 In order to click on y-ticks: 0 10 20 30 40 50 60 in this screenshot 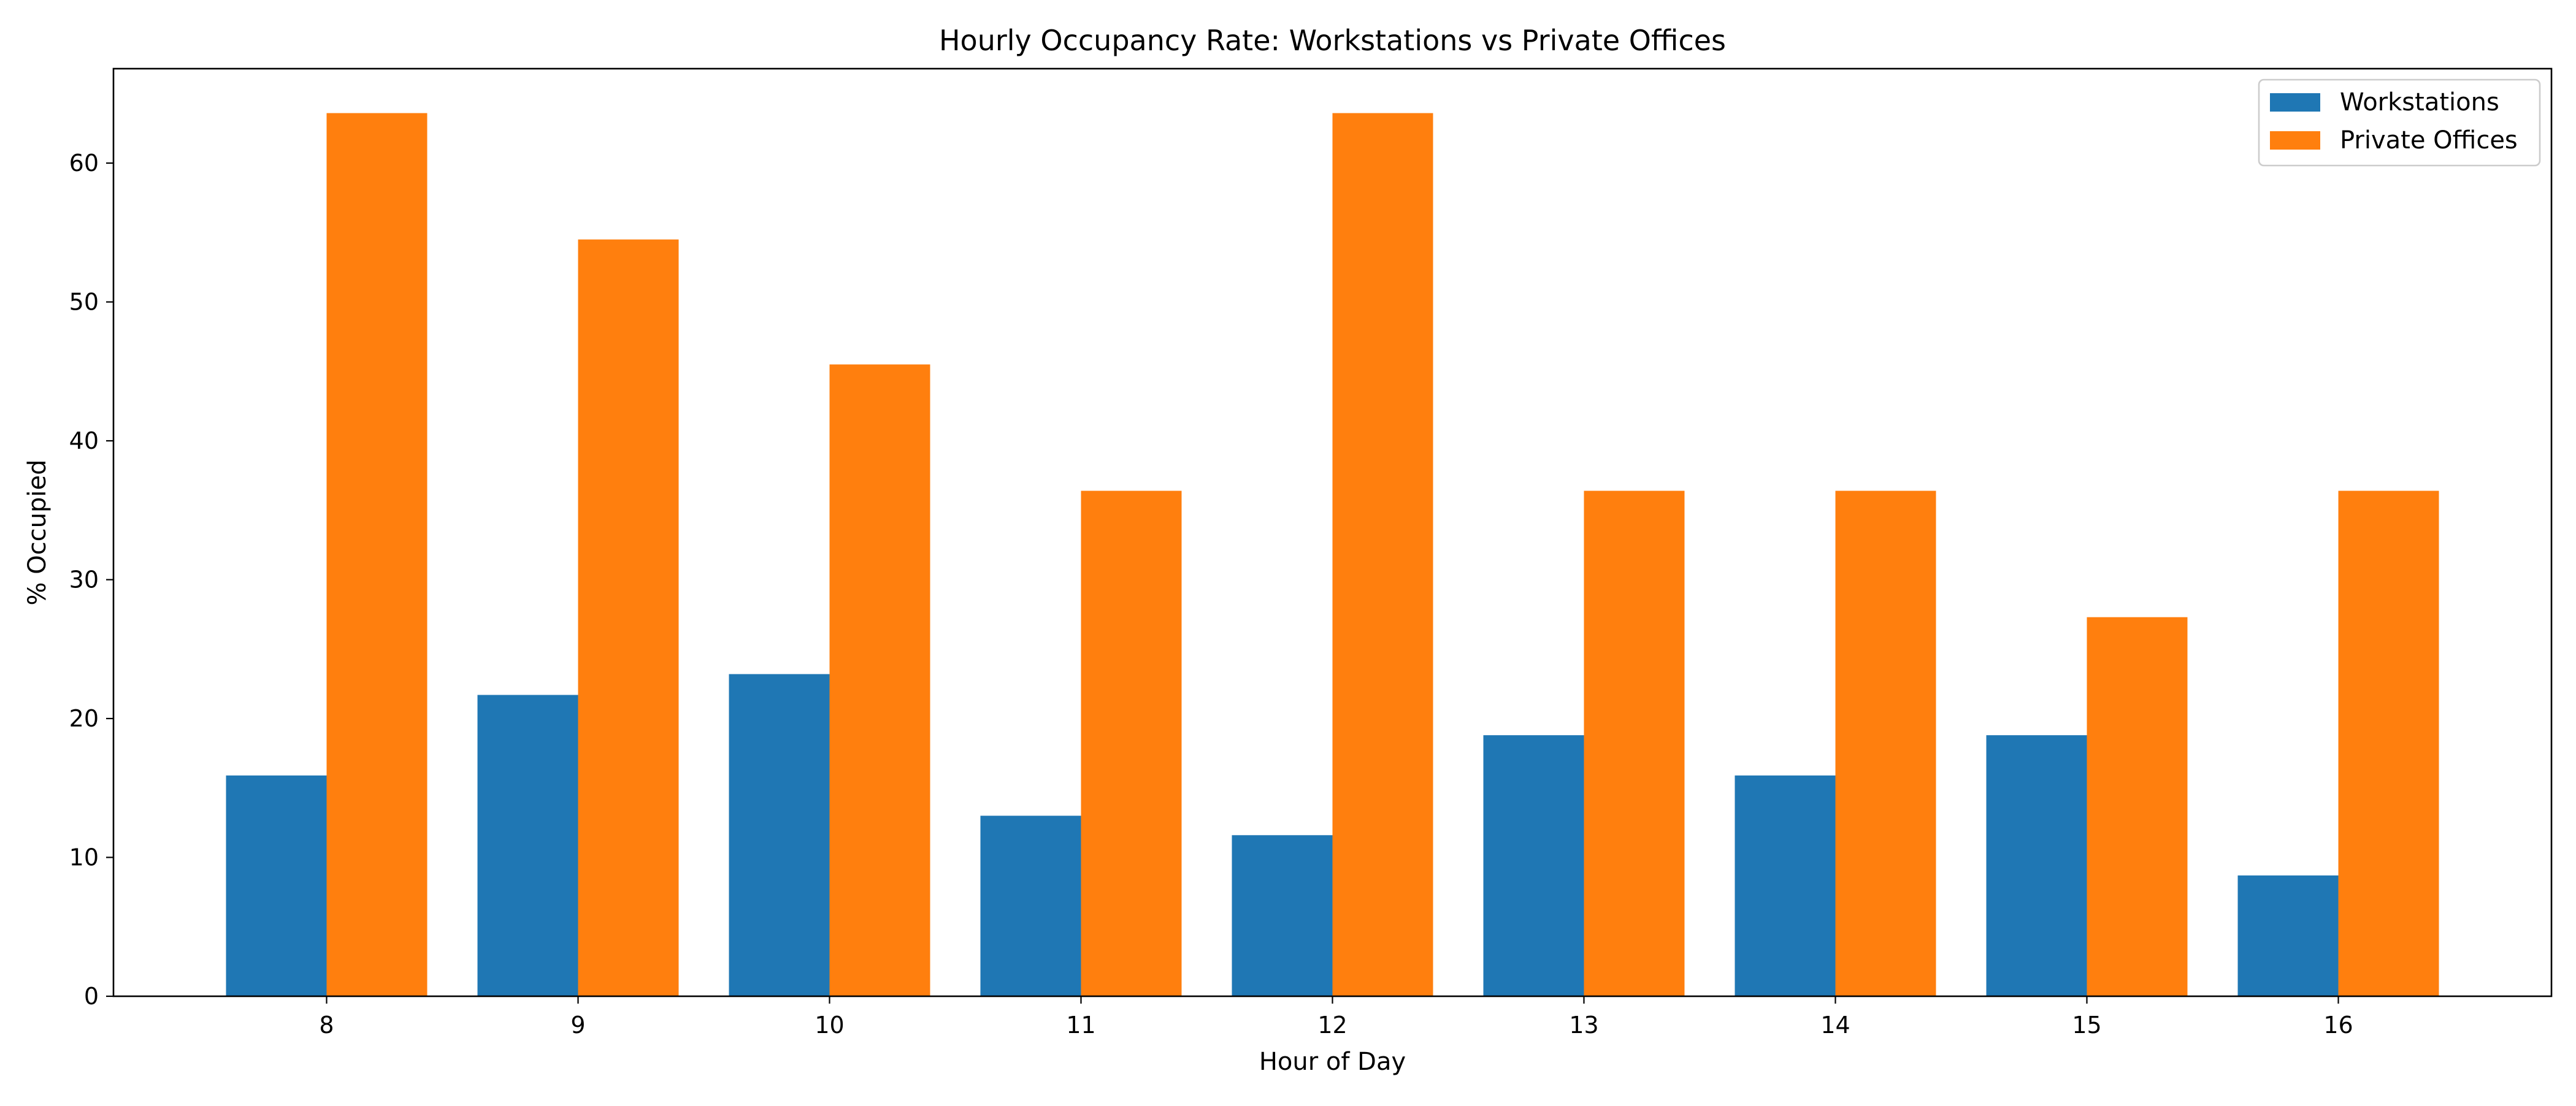, I will do `click(91, 580)`.